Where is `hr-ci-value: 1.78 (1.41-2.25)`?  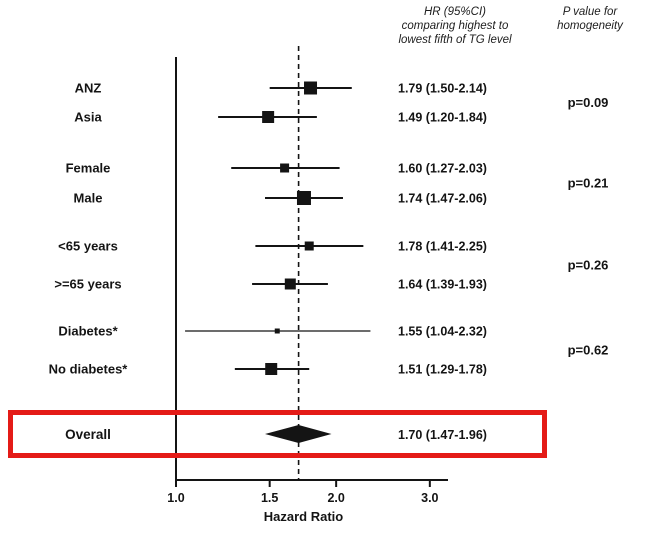
hr-ci-value: 1.78 (1.41-2.25) is located at coordinates (442, 247).